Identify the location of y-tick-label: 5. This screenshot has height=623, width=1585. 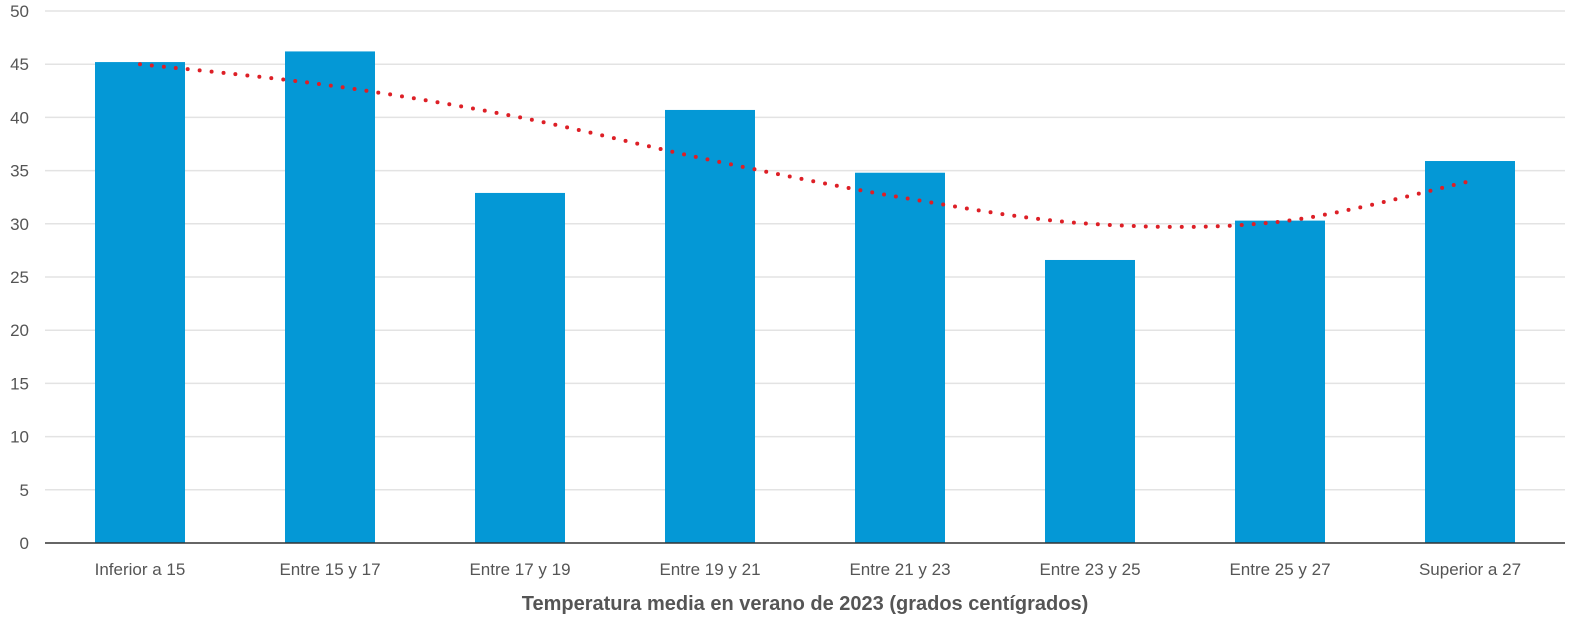
(24, 490).